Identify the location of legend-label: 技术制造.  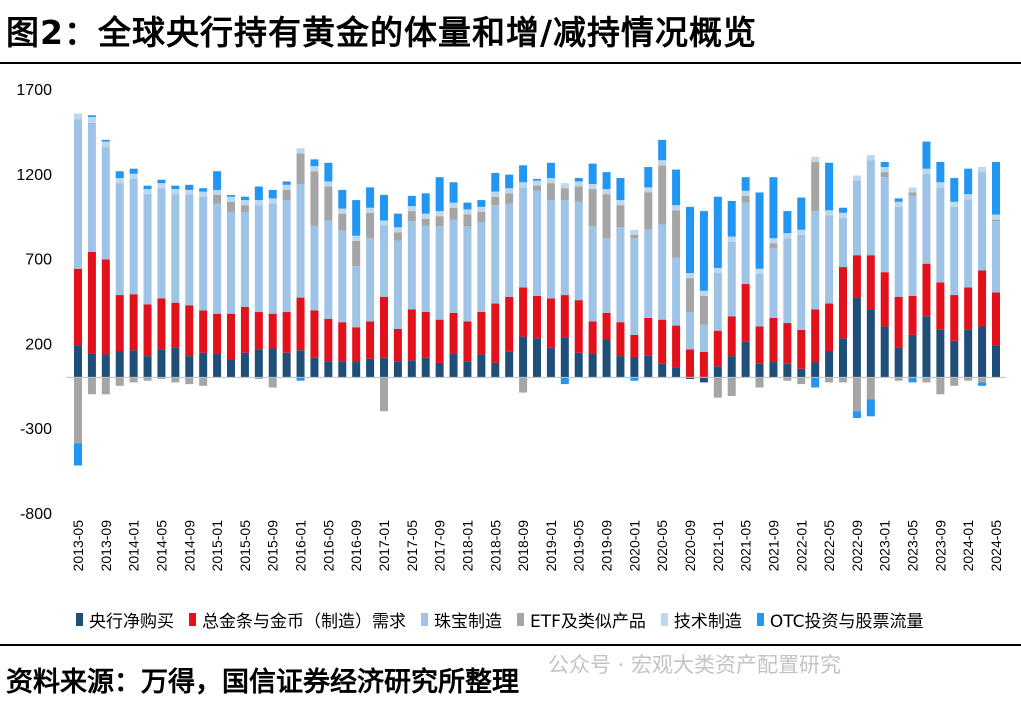
(707, 622).